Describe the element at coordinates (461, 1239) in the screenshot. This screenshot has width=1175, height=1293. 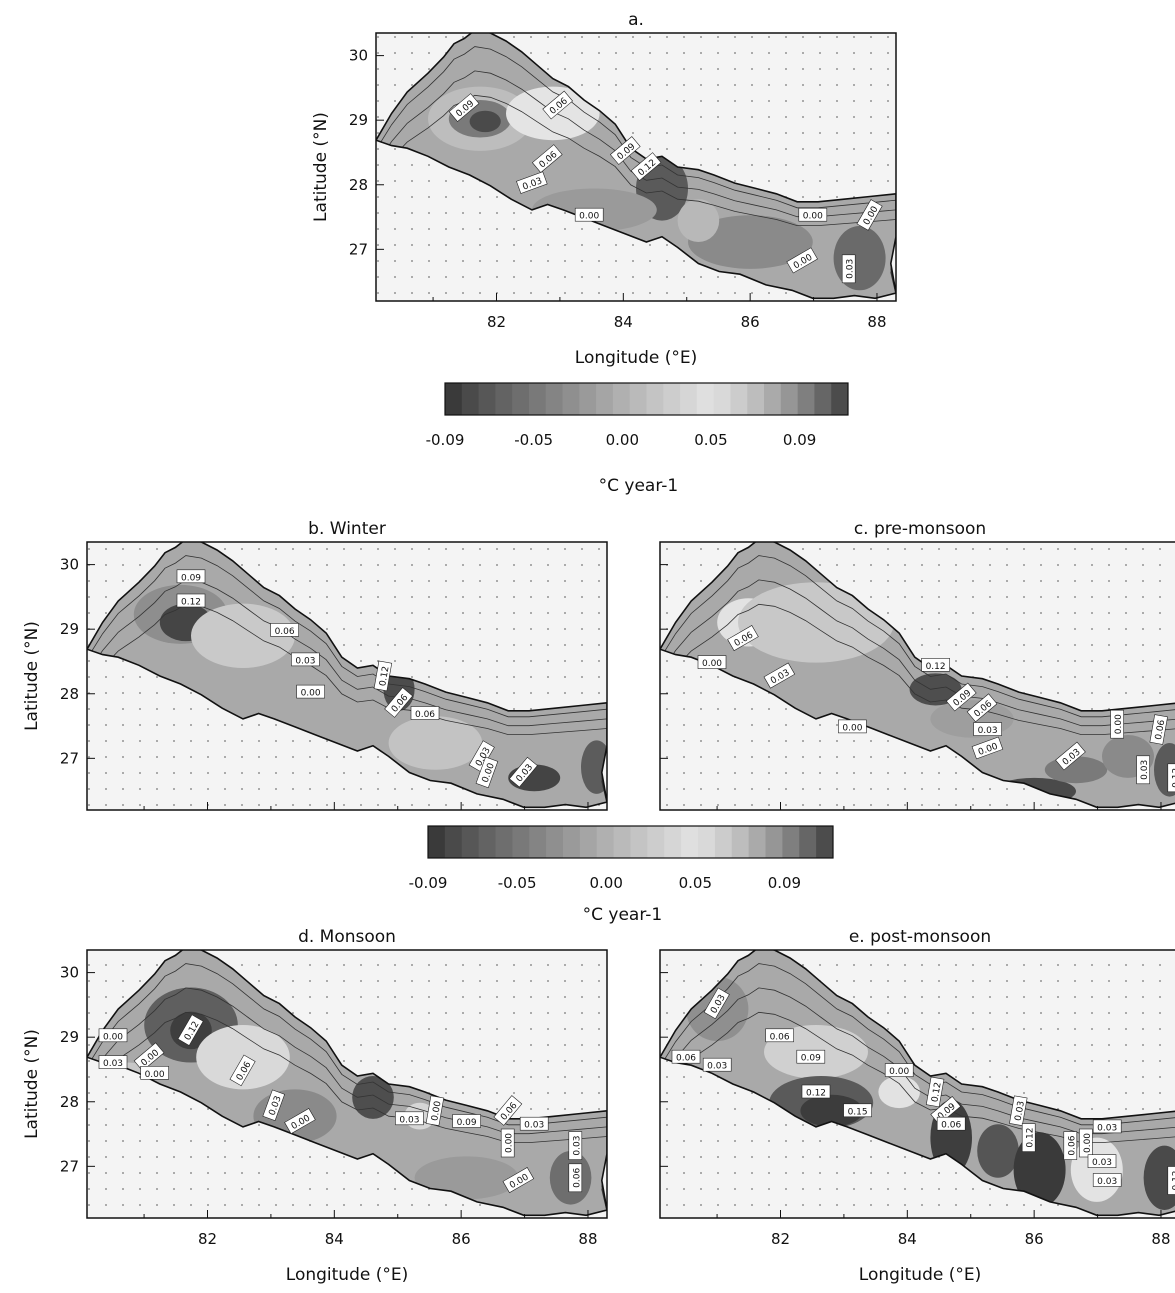
I see `x-tick-label: 86` at that location.